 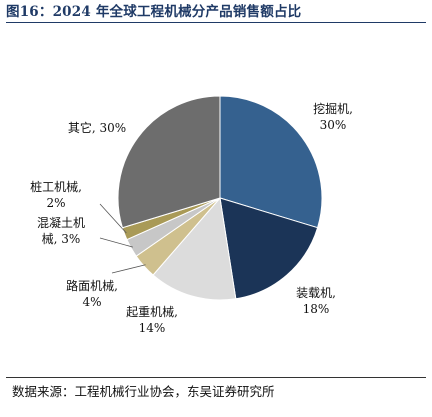 I want to click on slice-label: 起重机械, 14%, so click(x=152, y=319).